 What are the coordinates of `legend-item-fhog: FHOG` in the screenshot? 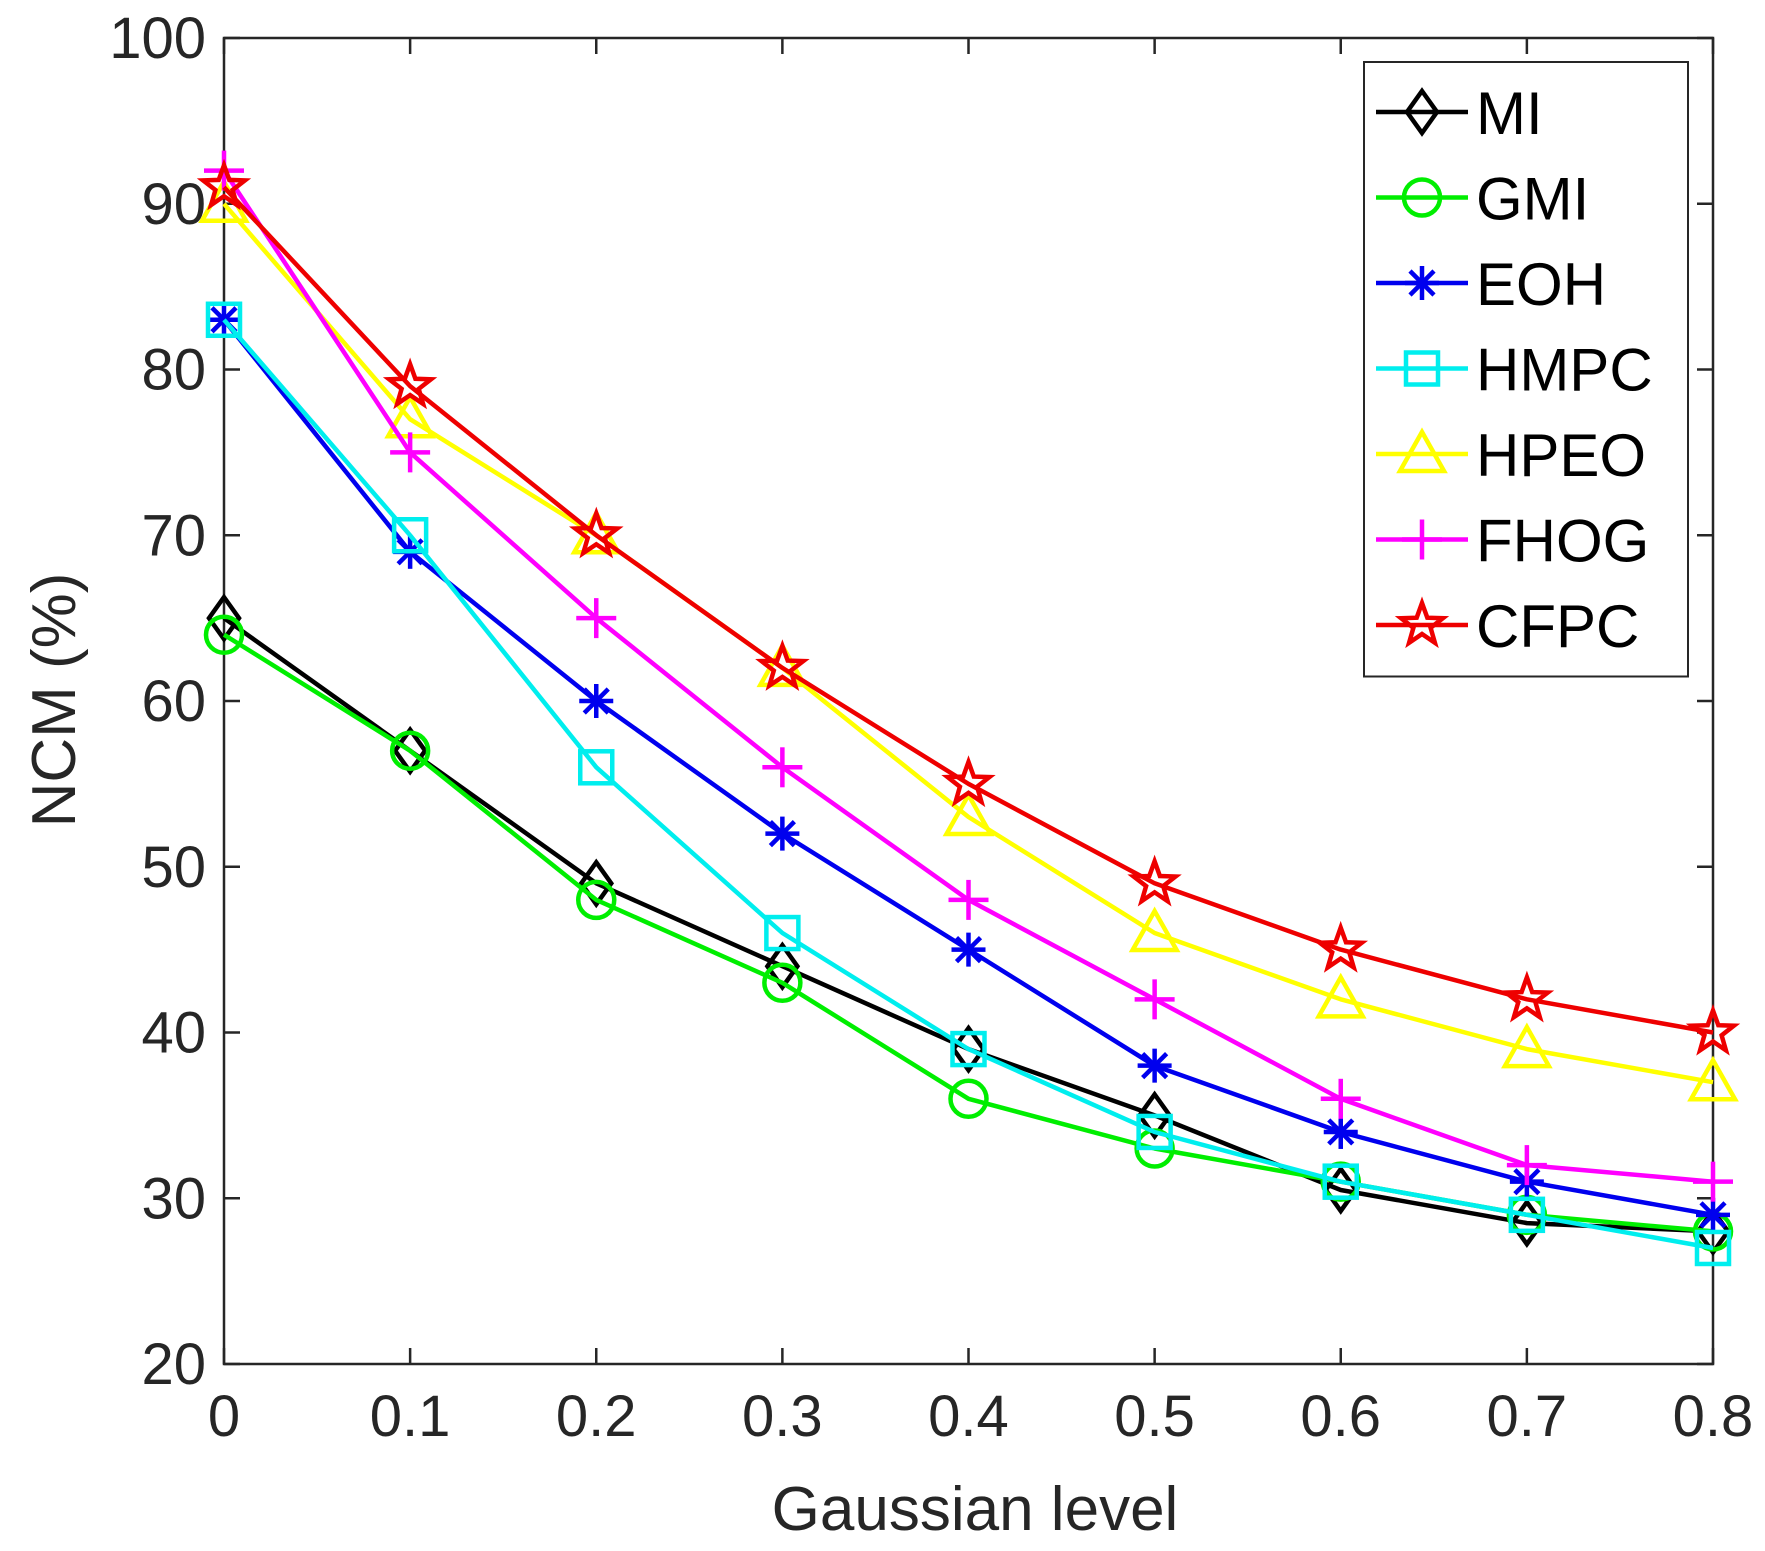 It's located at (1512, 541).